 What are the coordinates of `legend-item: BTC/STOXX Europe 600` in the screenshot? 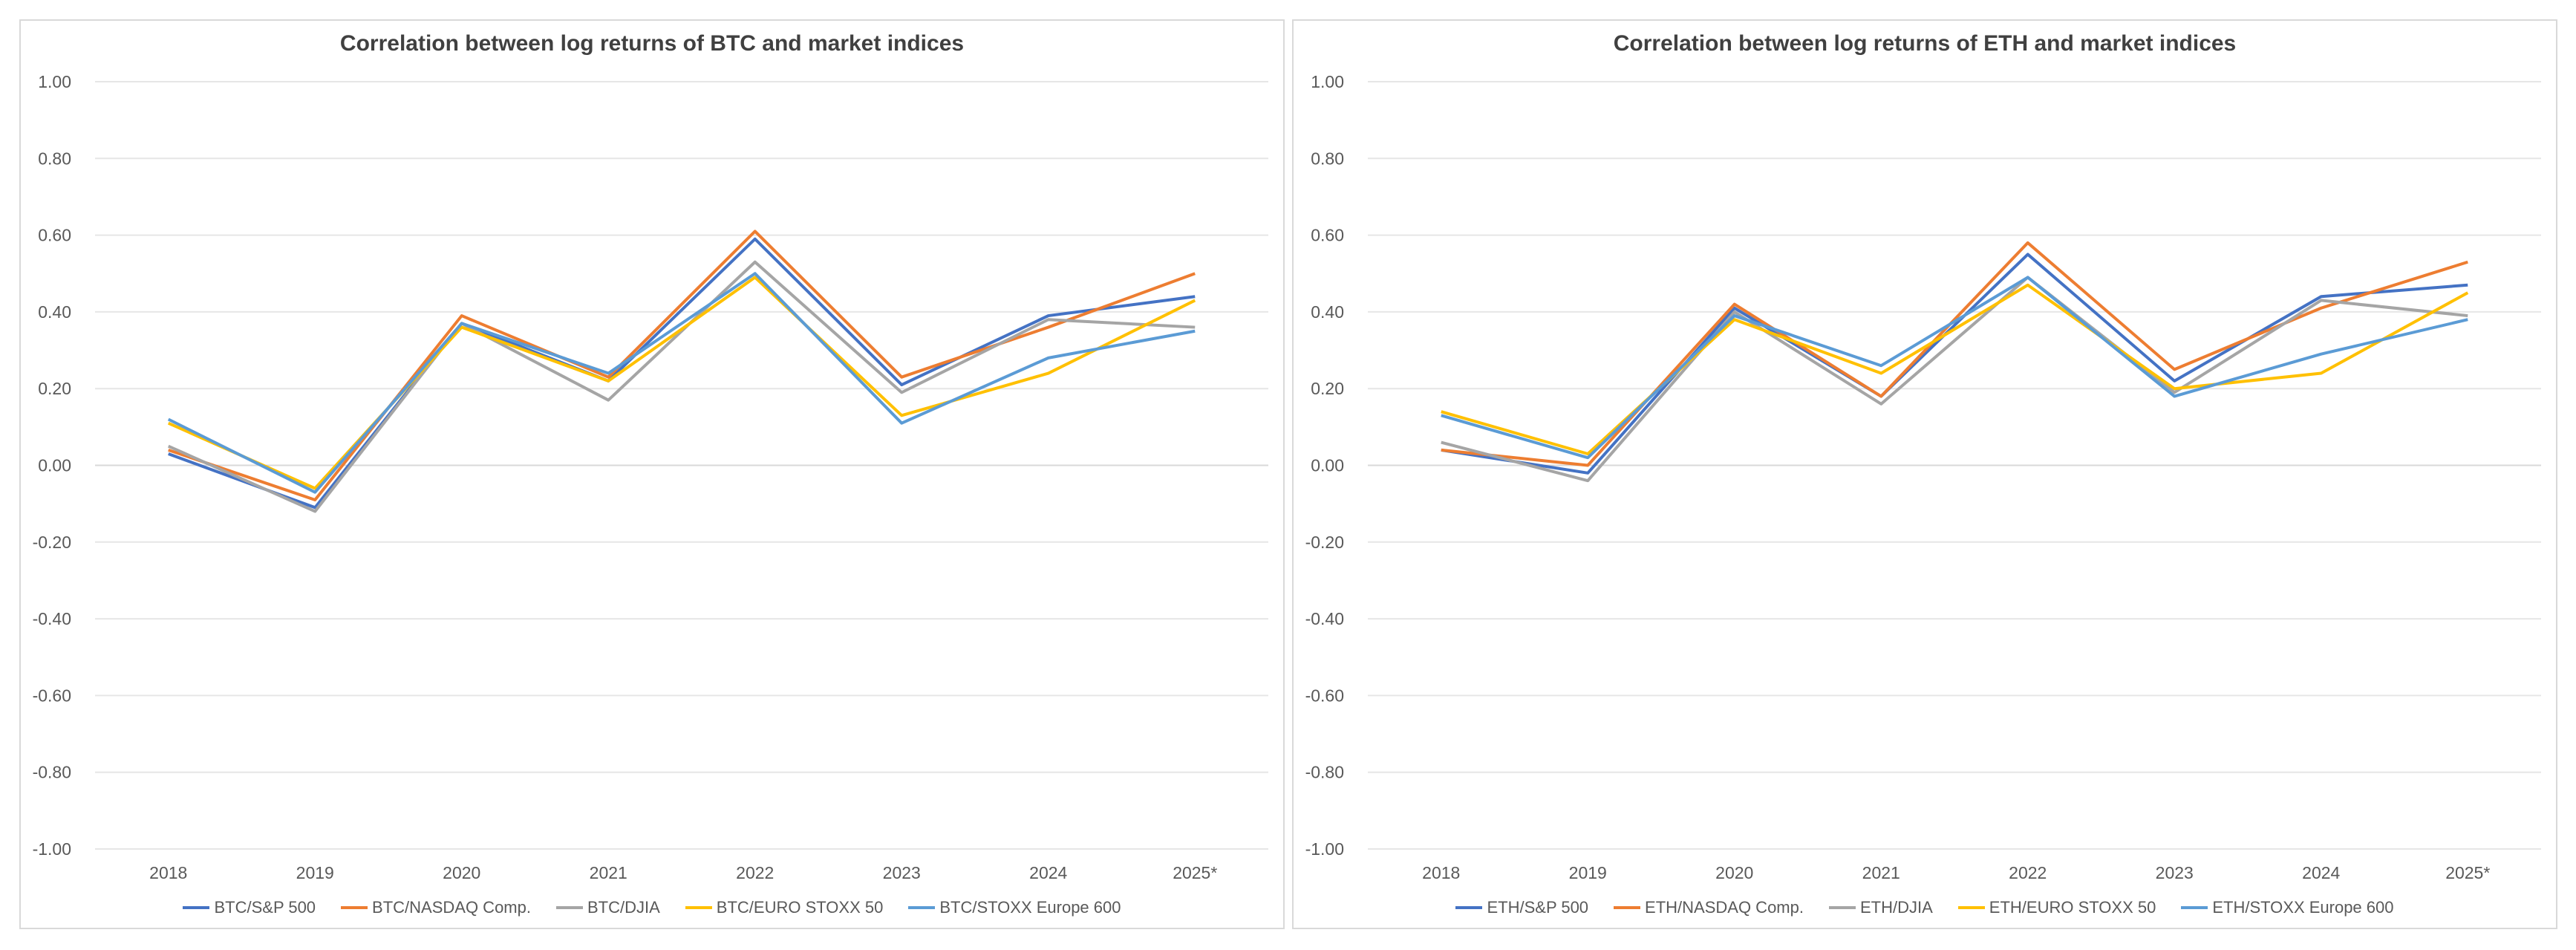 It's located at (1014, 907).